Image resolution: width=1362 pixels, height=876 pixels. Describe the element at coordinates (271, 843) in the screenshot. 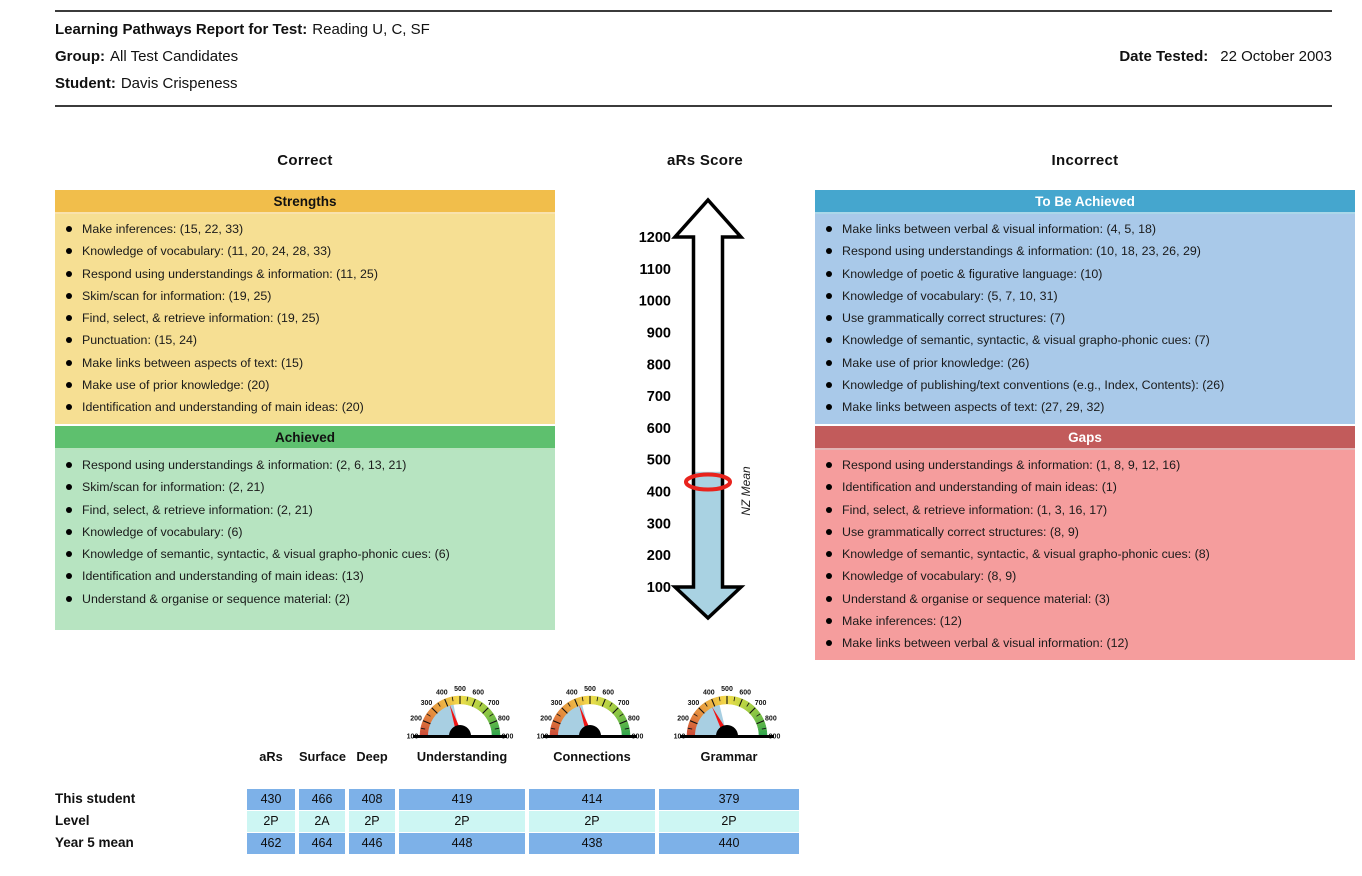

I see `score-cell: 462` at that location.